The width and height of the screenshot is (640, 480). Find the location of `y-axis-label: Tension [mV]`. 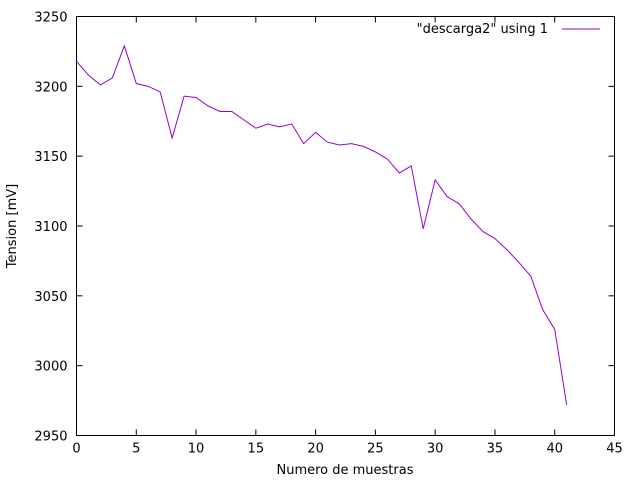

y-axis-label: Tension [mV] is located at coordinates (12, 226).